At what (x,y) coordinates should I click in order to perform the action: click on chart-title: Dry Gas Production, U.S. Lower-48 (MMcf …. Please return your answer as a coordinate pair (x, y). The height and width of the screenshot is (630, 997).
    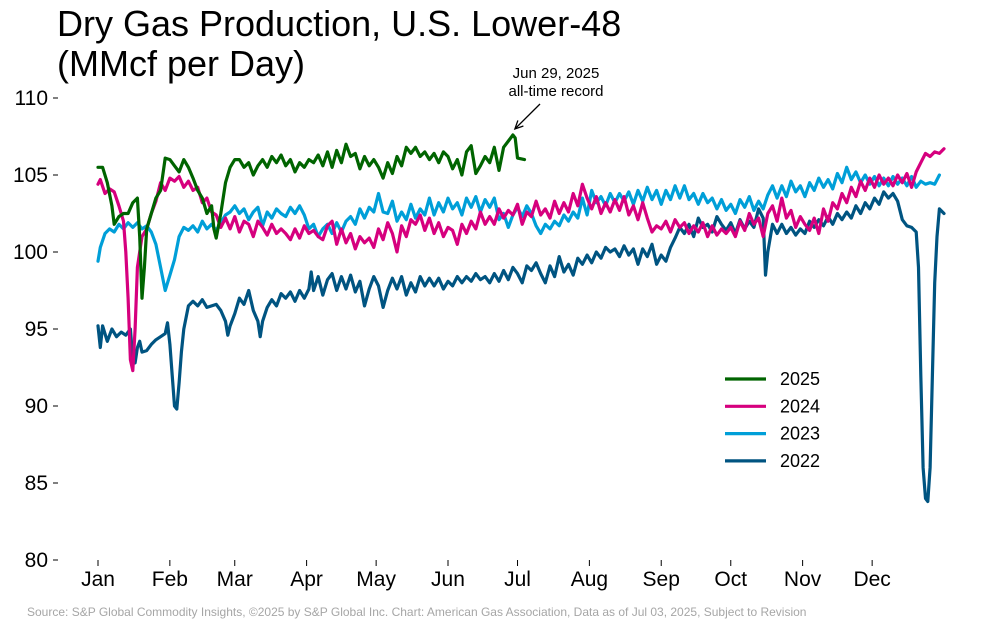
    Looking at the image, I should click on (339, 43).